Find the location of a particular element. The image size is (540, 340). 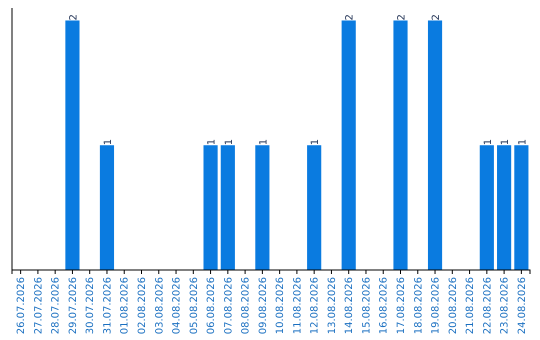

x-tick-label: 16.08.2026 is located at coordinates (384, 305).